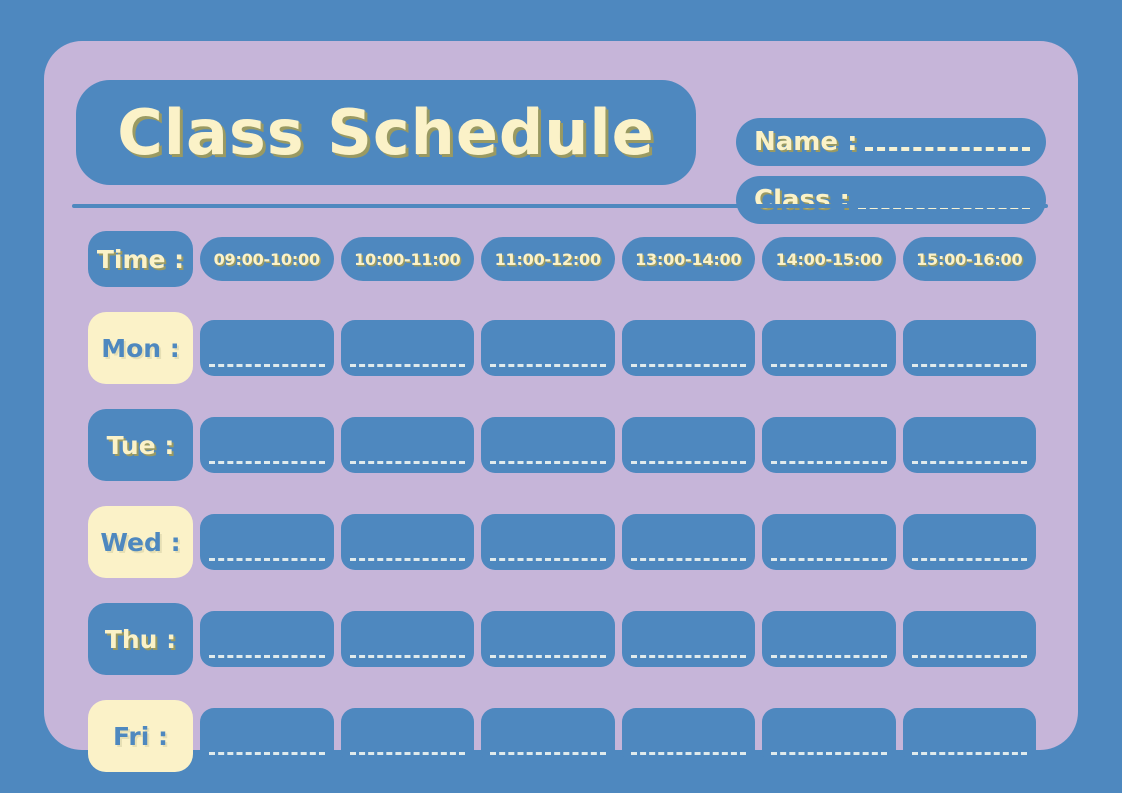  I want to click on name-field: Name :, so click(891, 142).